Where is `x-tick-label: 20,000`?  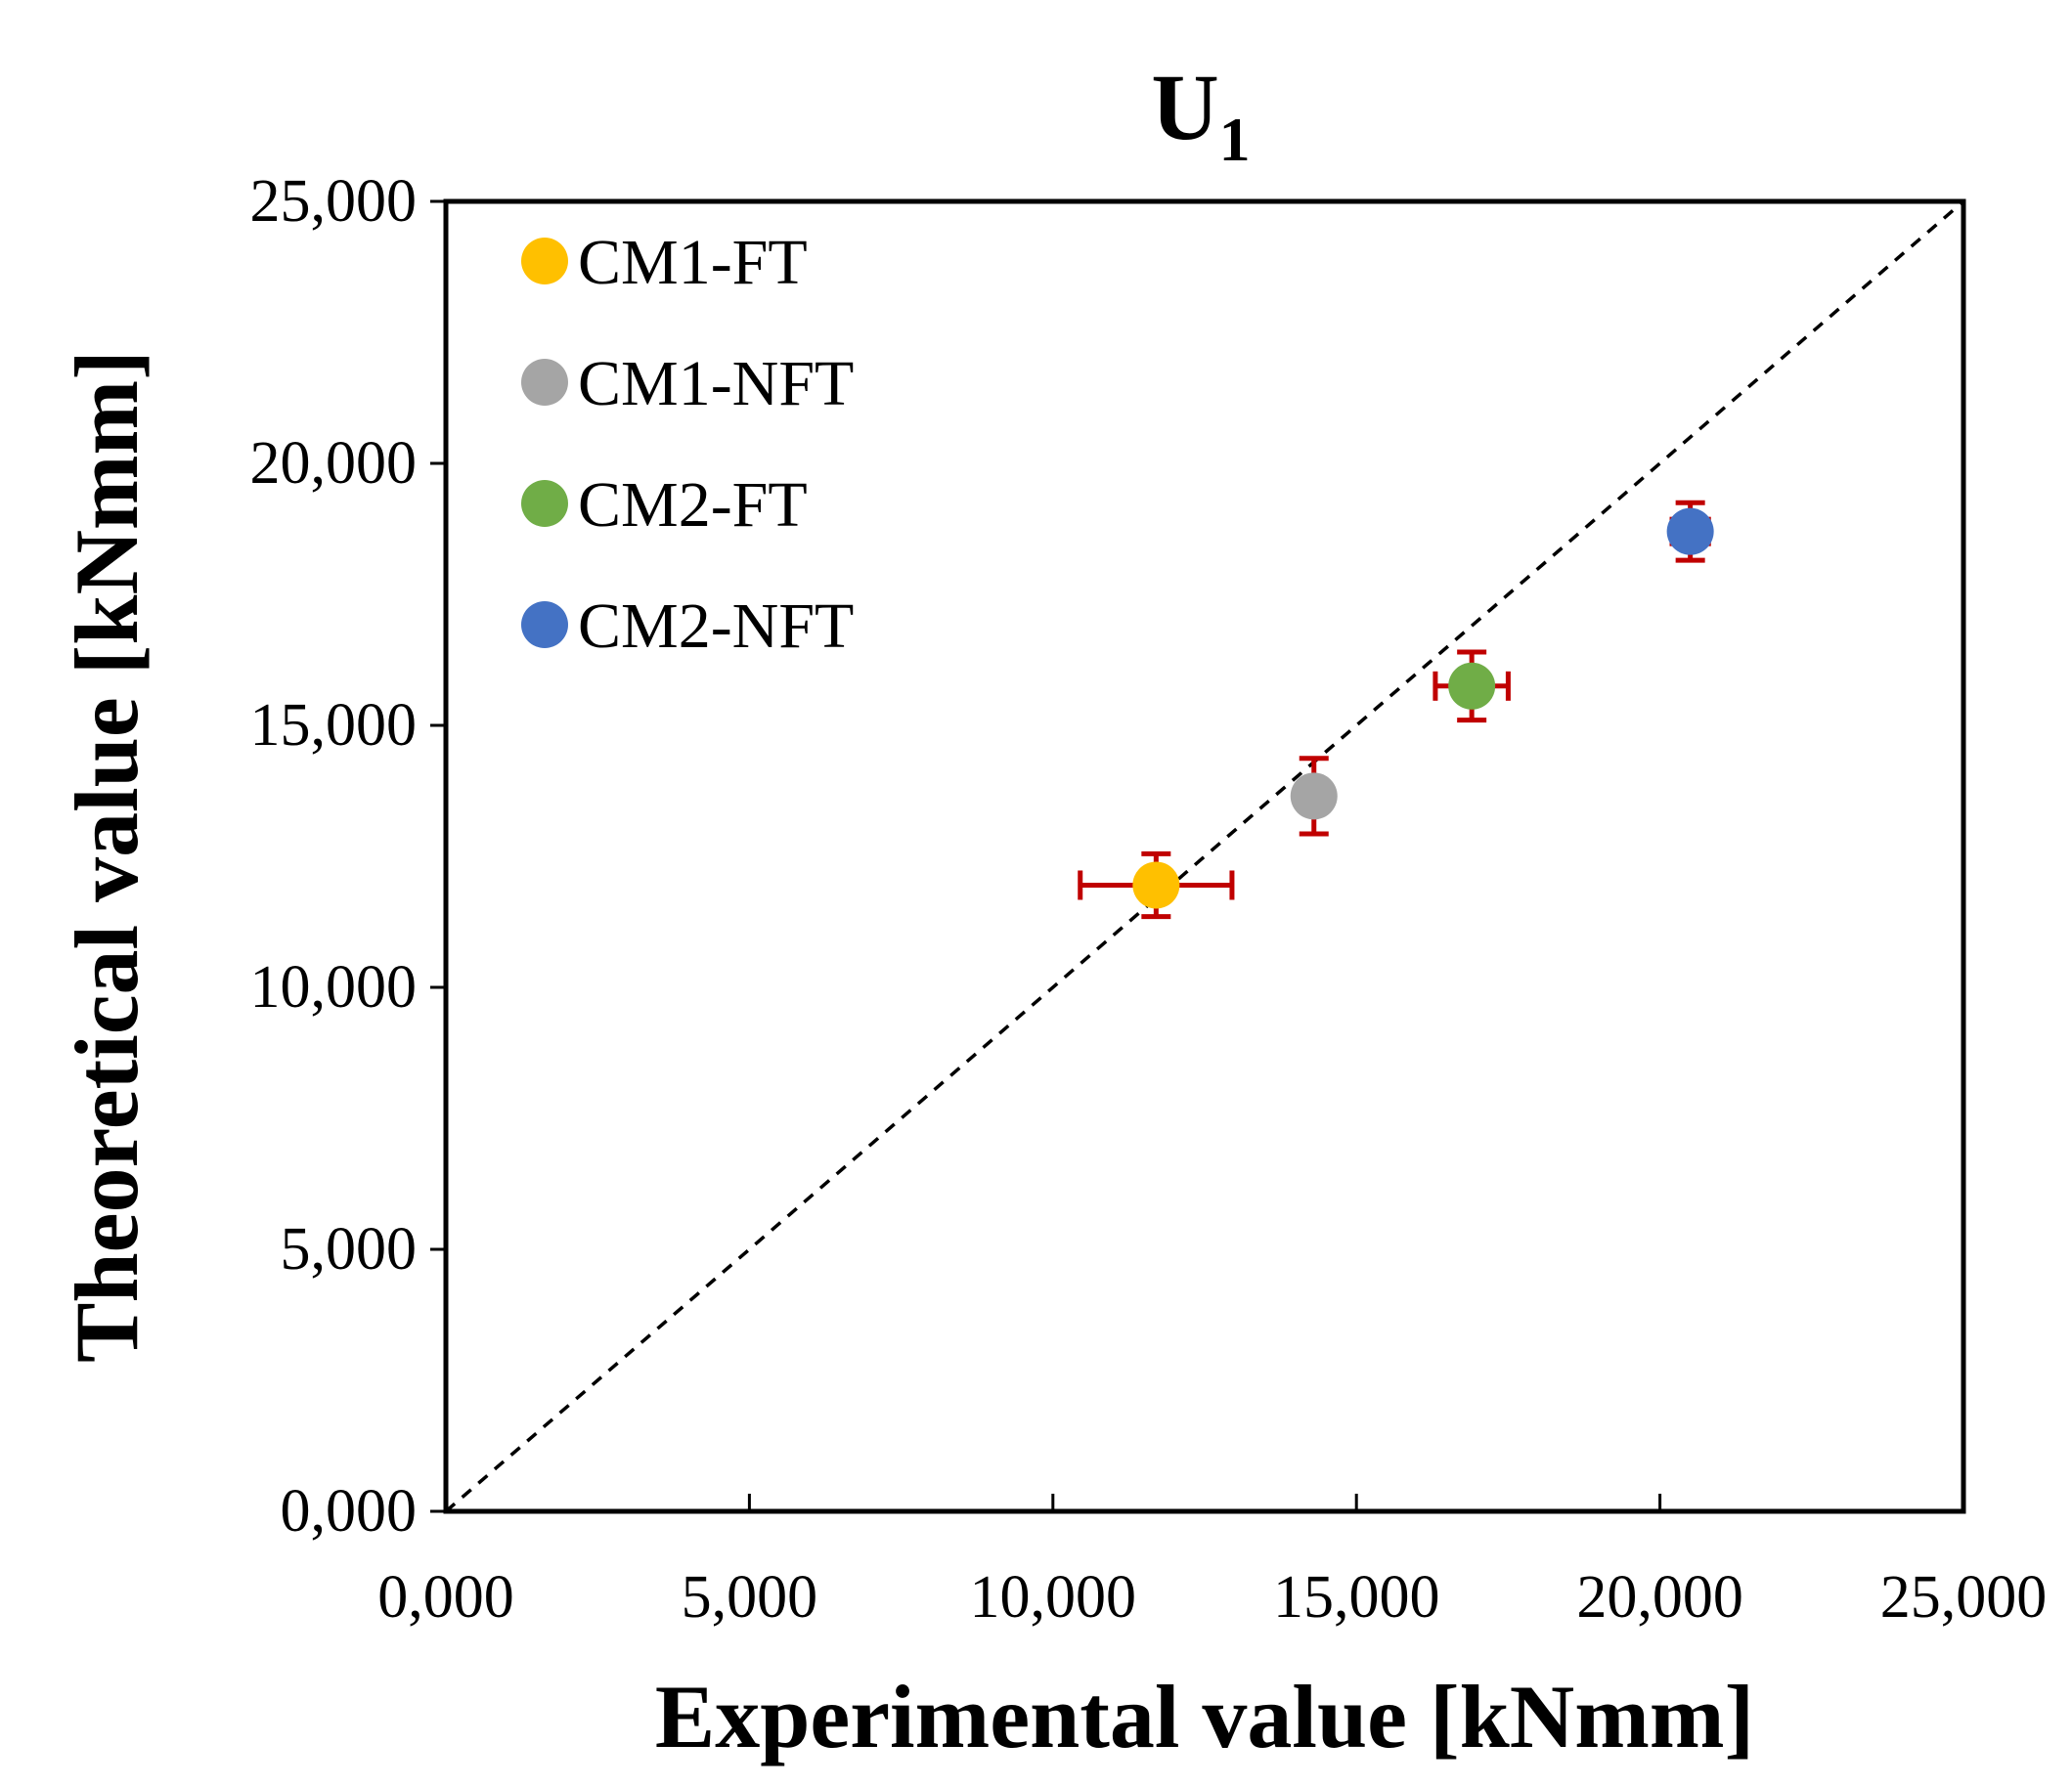
x-tick-label: 20,000 is located at coordinates (1659, 1597).